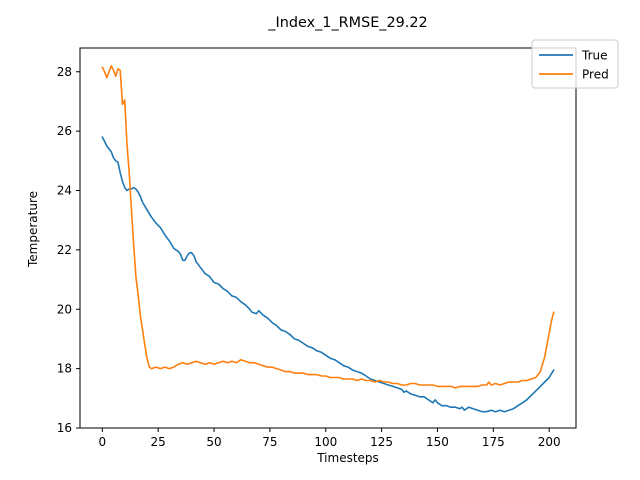  I want to click on x-tick-label: 75, so click(269, 442).